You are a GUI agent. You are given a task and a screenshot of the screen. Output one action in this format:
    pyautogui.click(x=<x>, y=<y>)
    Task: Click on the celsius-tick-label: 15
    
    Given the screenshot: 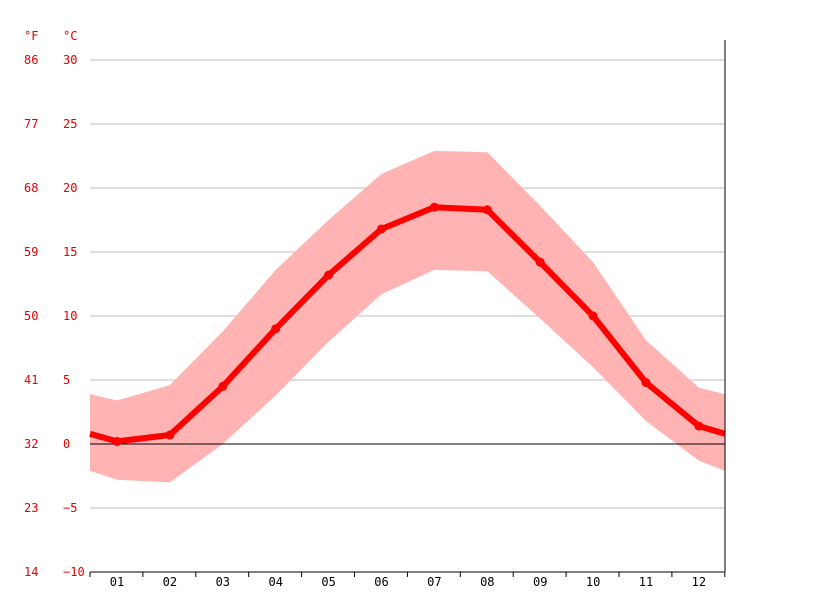 What is the action you would take?
    pyautogui.click(x=70, y=252)
    